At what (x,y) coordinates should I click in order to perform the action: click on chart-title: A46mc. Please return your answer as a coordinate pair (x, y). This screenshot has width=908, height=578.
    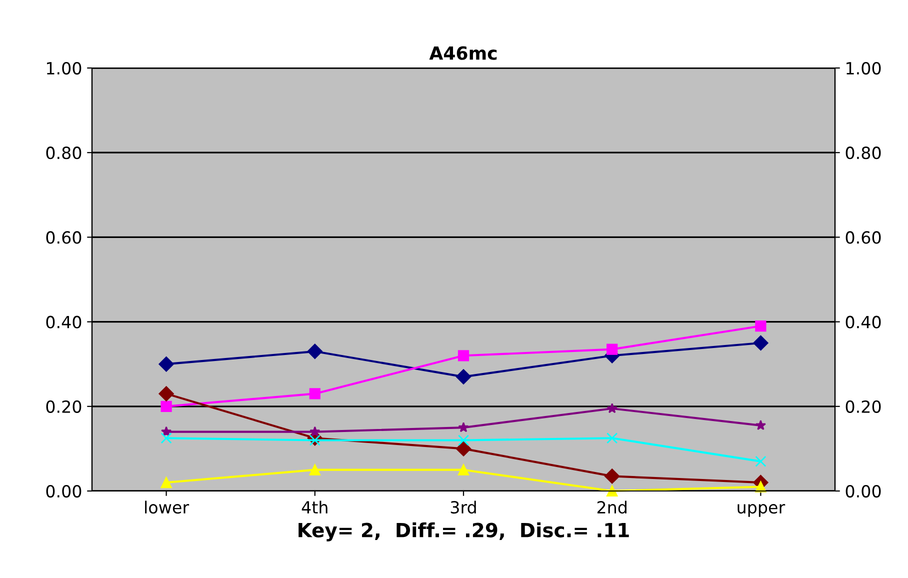
    Looking at the image, I should click on (463, 53).